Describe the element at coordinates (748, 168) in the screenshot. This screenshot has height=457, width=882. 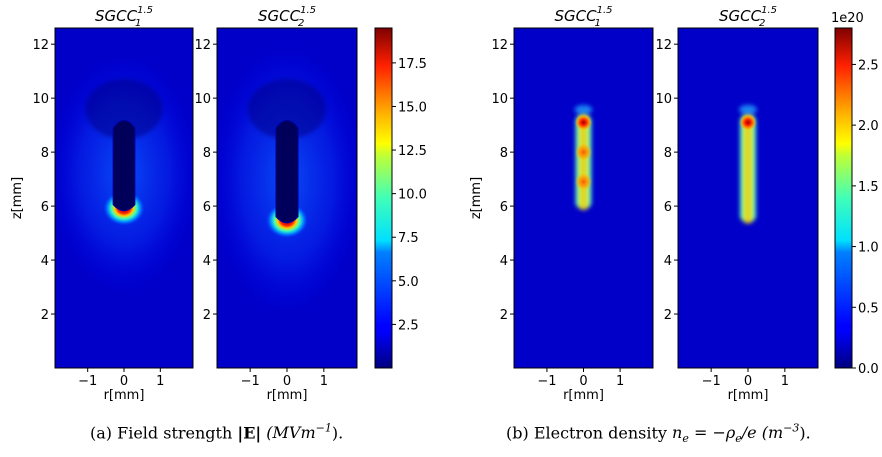
I see `electron-channel` at that location.